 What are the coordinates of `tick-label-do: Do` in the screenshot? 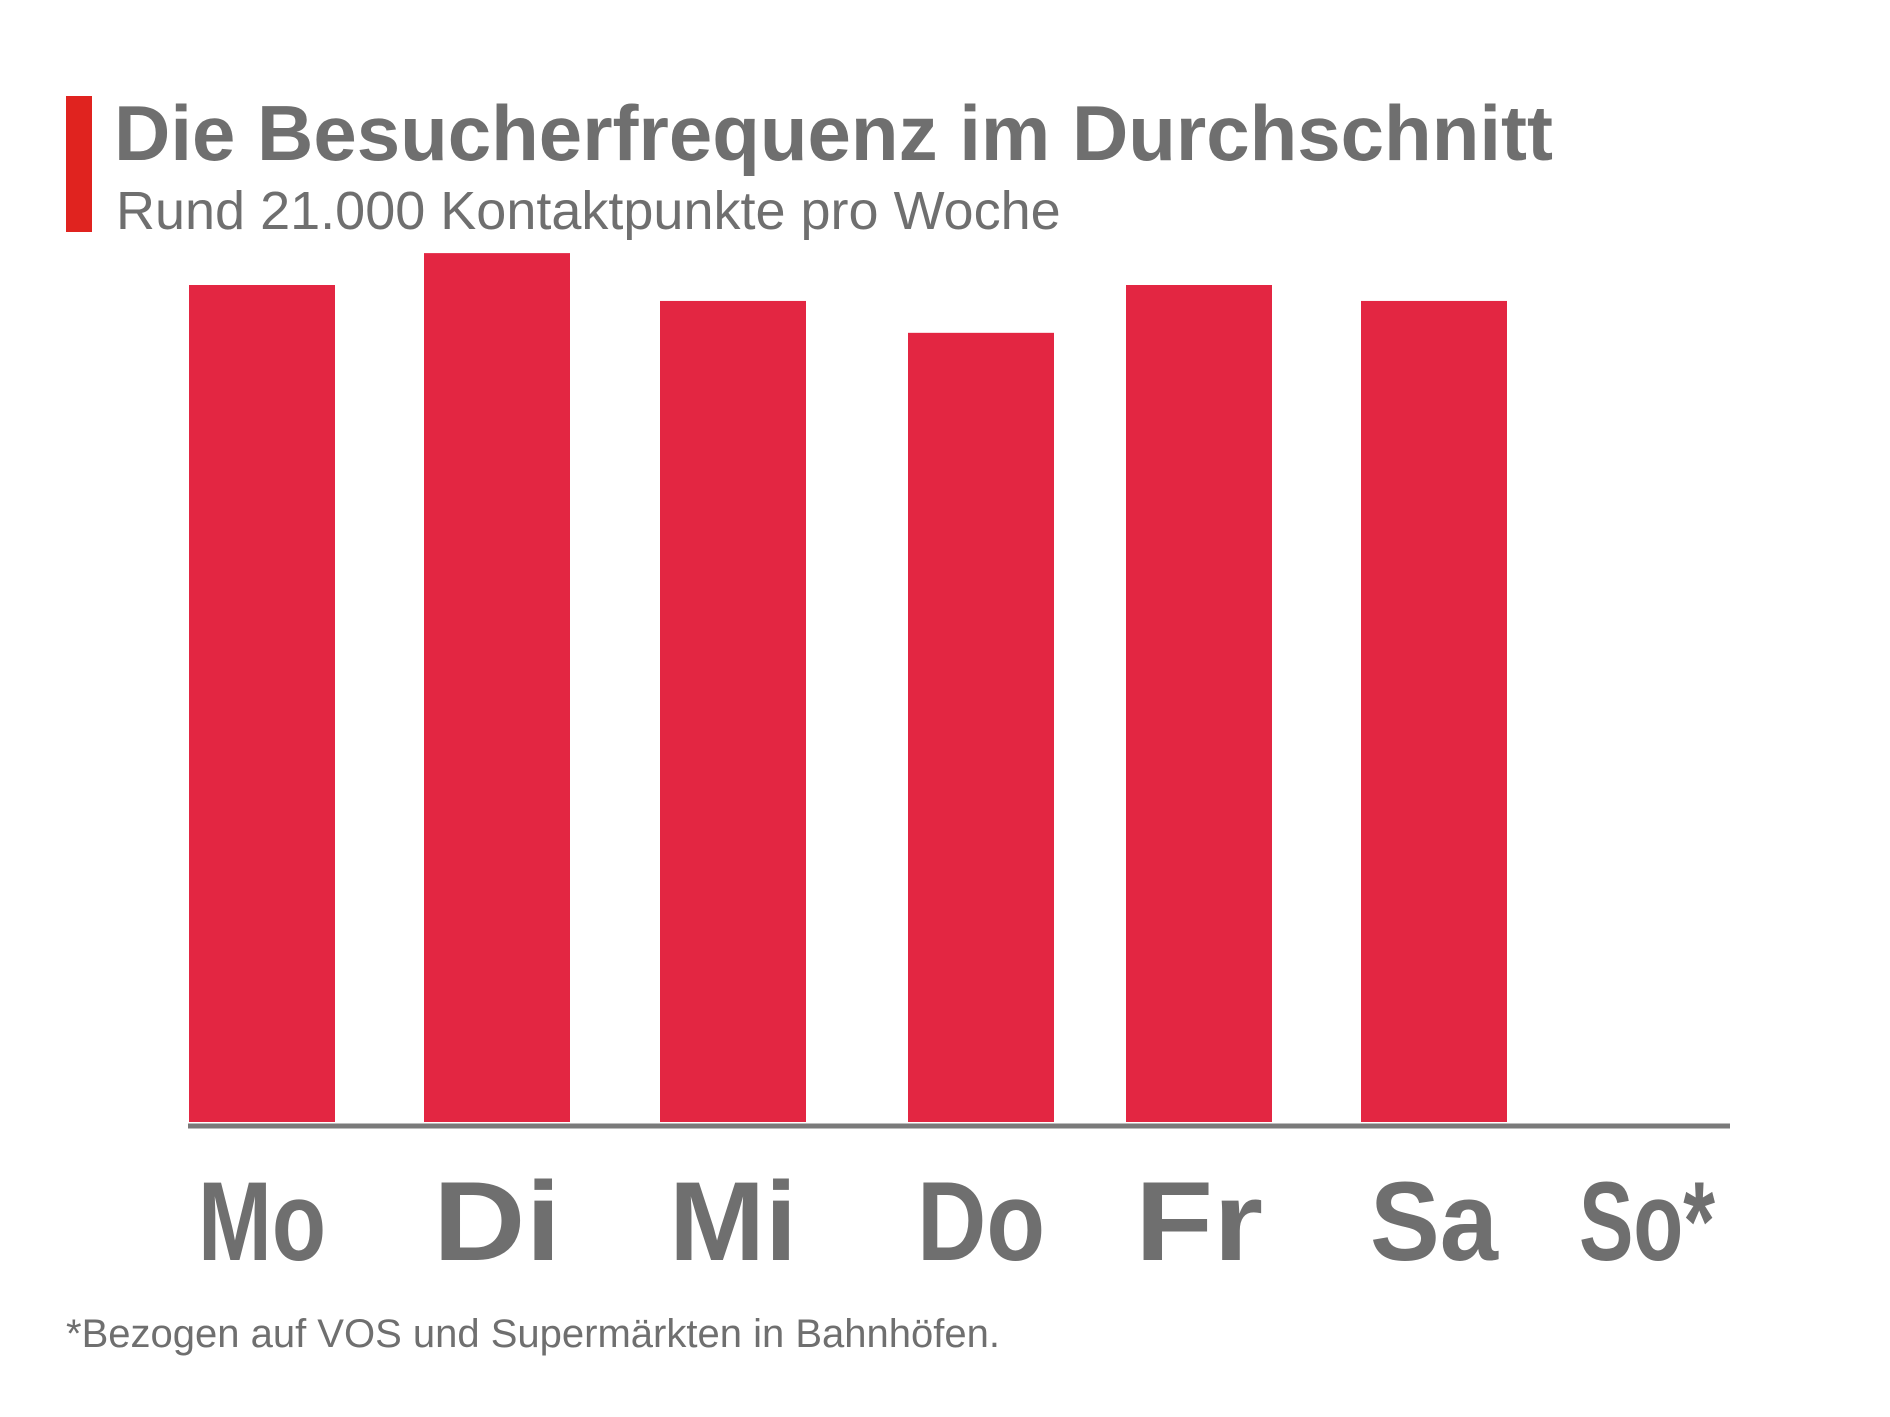 It's located at (981, 1221).